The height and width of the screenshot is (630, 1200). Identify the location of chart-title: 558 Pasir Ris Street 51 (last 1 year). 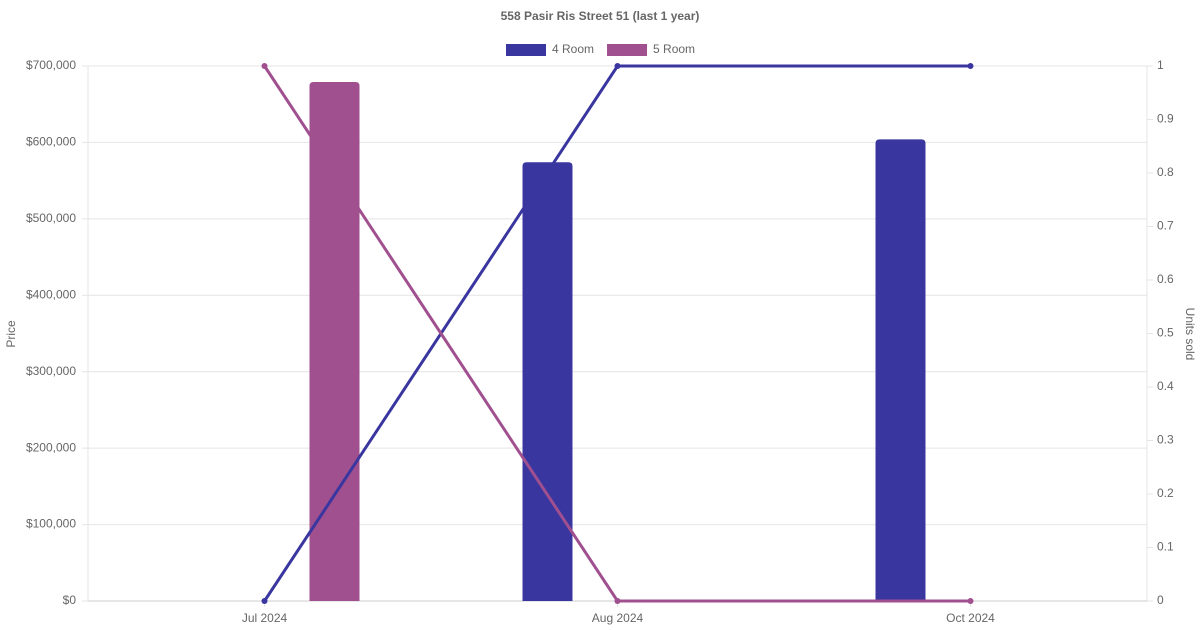
(600, 16).